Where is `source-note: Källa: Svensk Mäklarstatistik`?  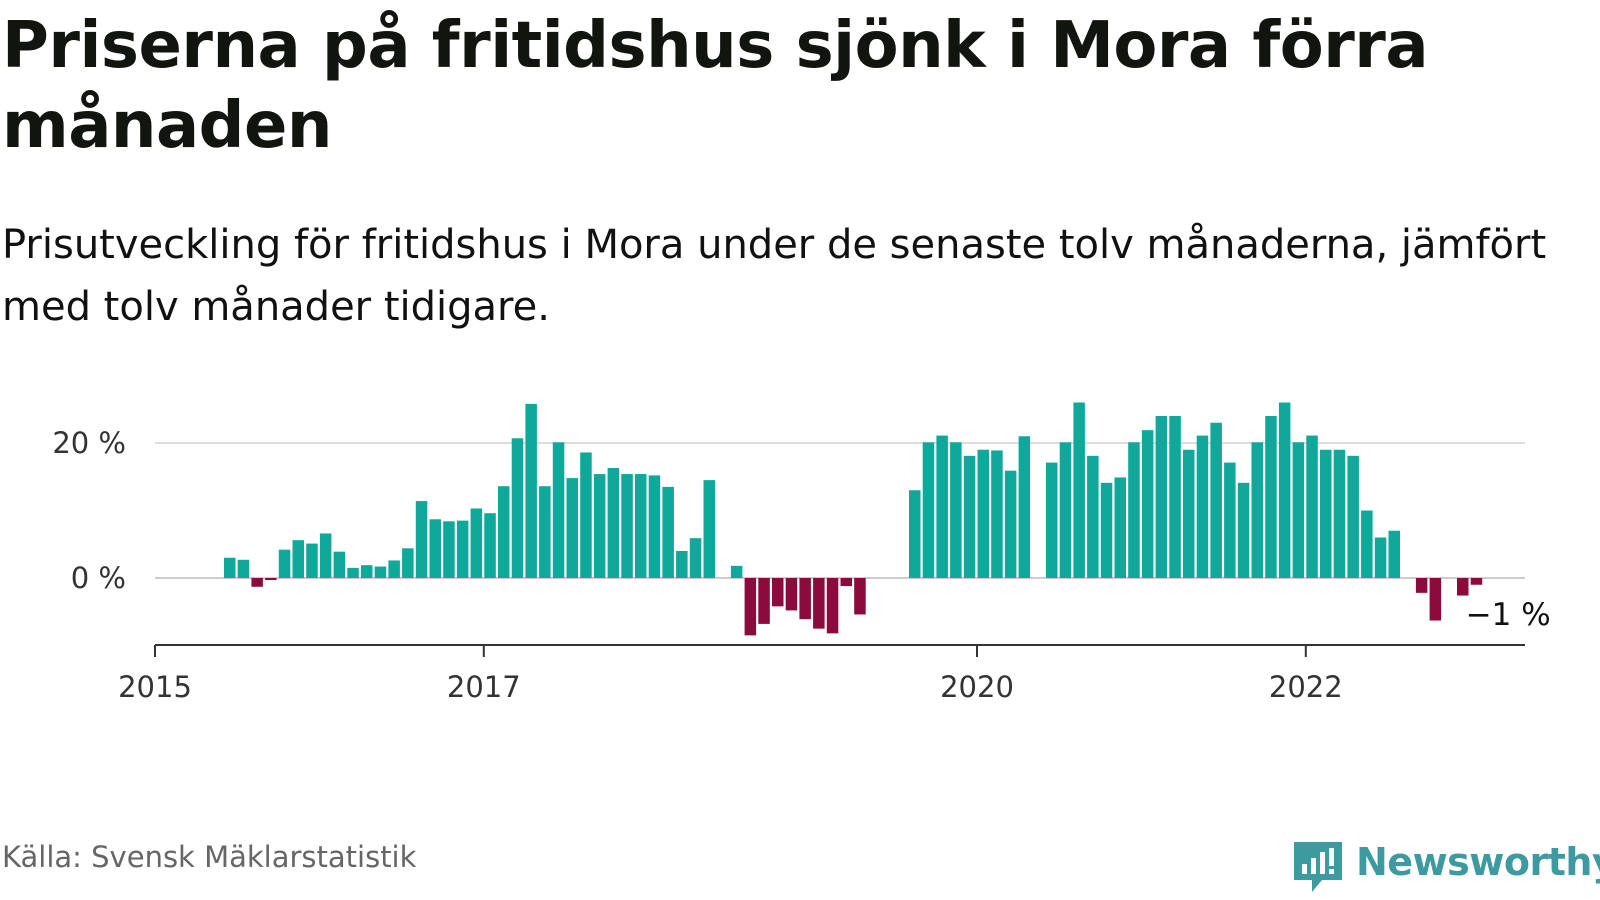 source-note: Källa: Svensk Mäklarstatistik is located at coordinates (209, 857).